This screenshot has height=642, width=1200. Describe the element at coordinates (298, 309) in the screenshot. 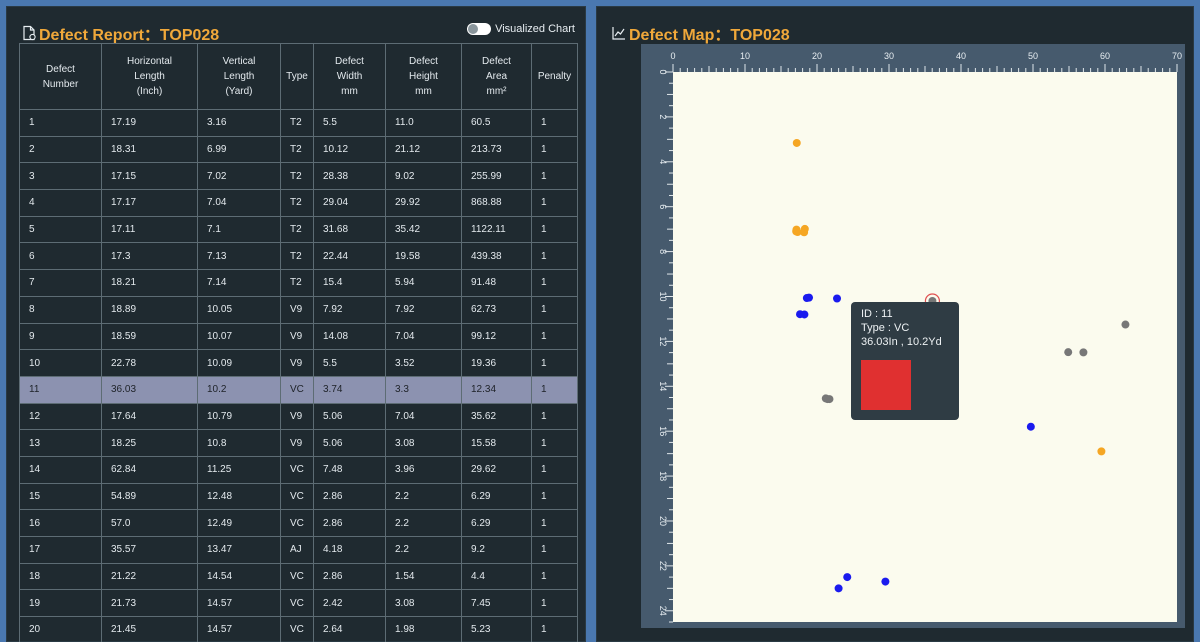

I see `table-row: 8 18.89 10.05 V9 7.92 7.92 62.73 1` at that location.